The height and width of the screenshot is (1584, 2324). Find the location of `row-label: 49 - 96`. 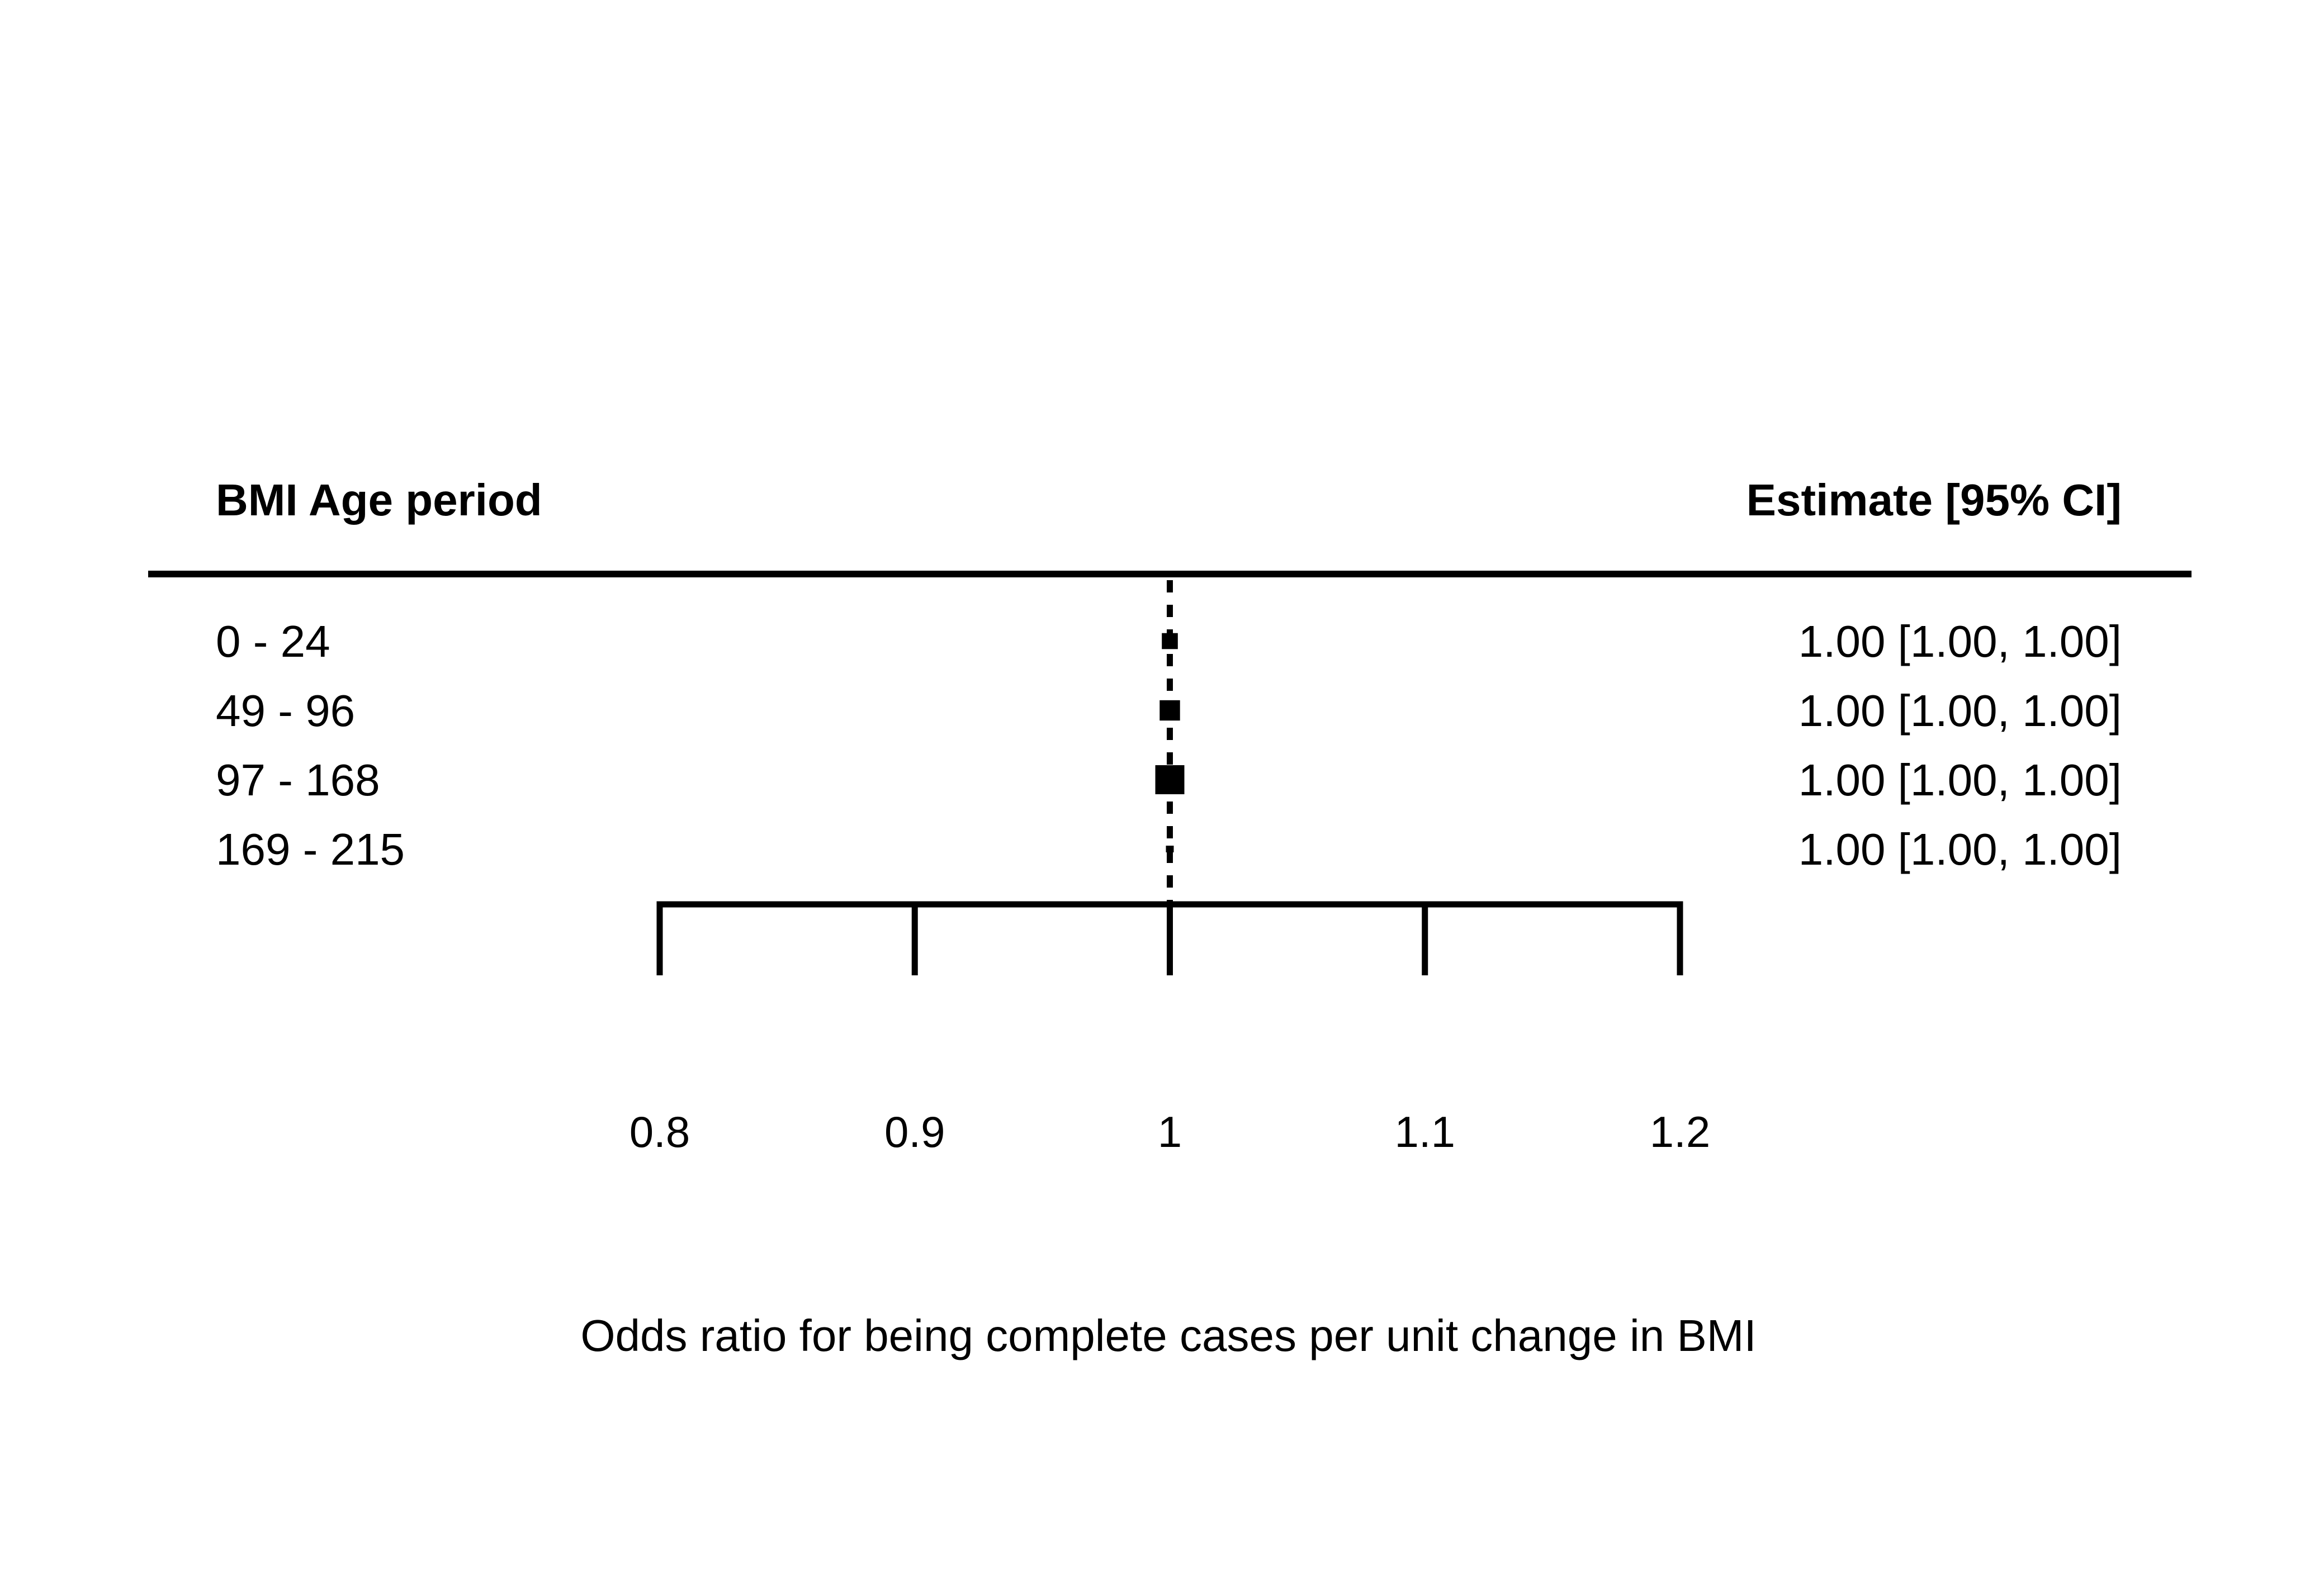

row-label: 49 - 96 is located at coordinates (285, 711).